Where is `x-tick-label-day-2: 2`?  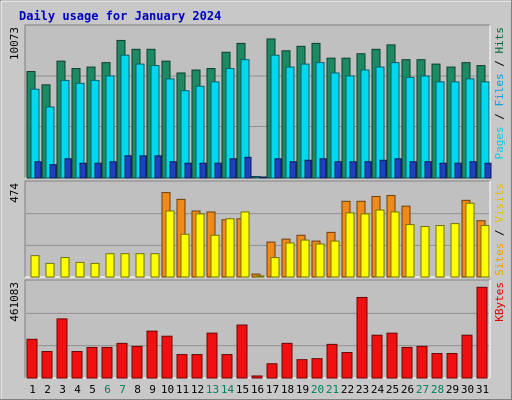 x-tick-label-day-2: 2 is located at coordinates (47, 389).